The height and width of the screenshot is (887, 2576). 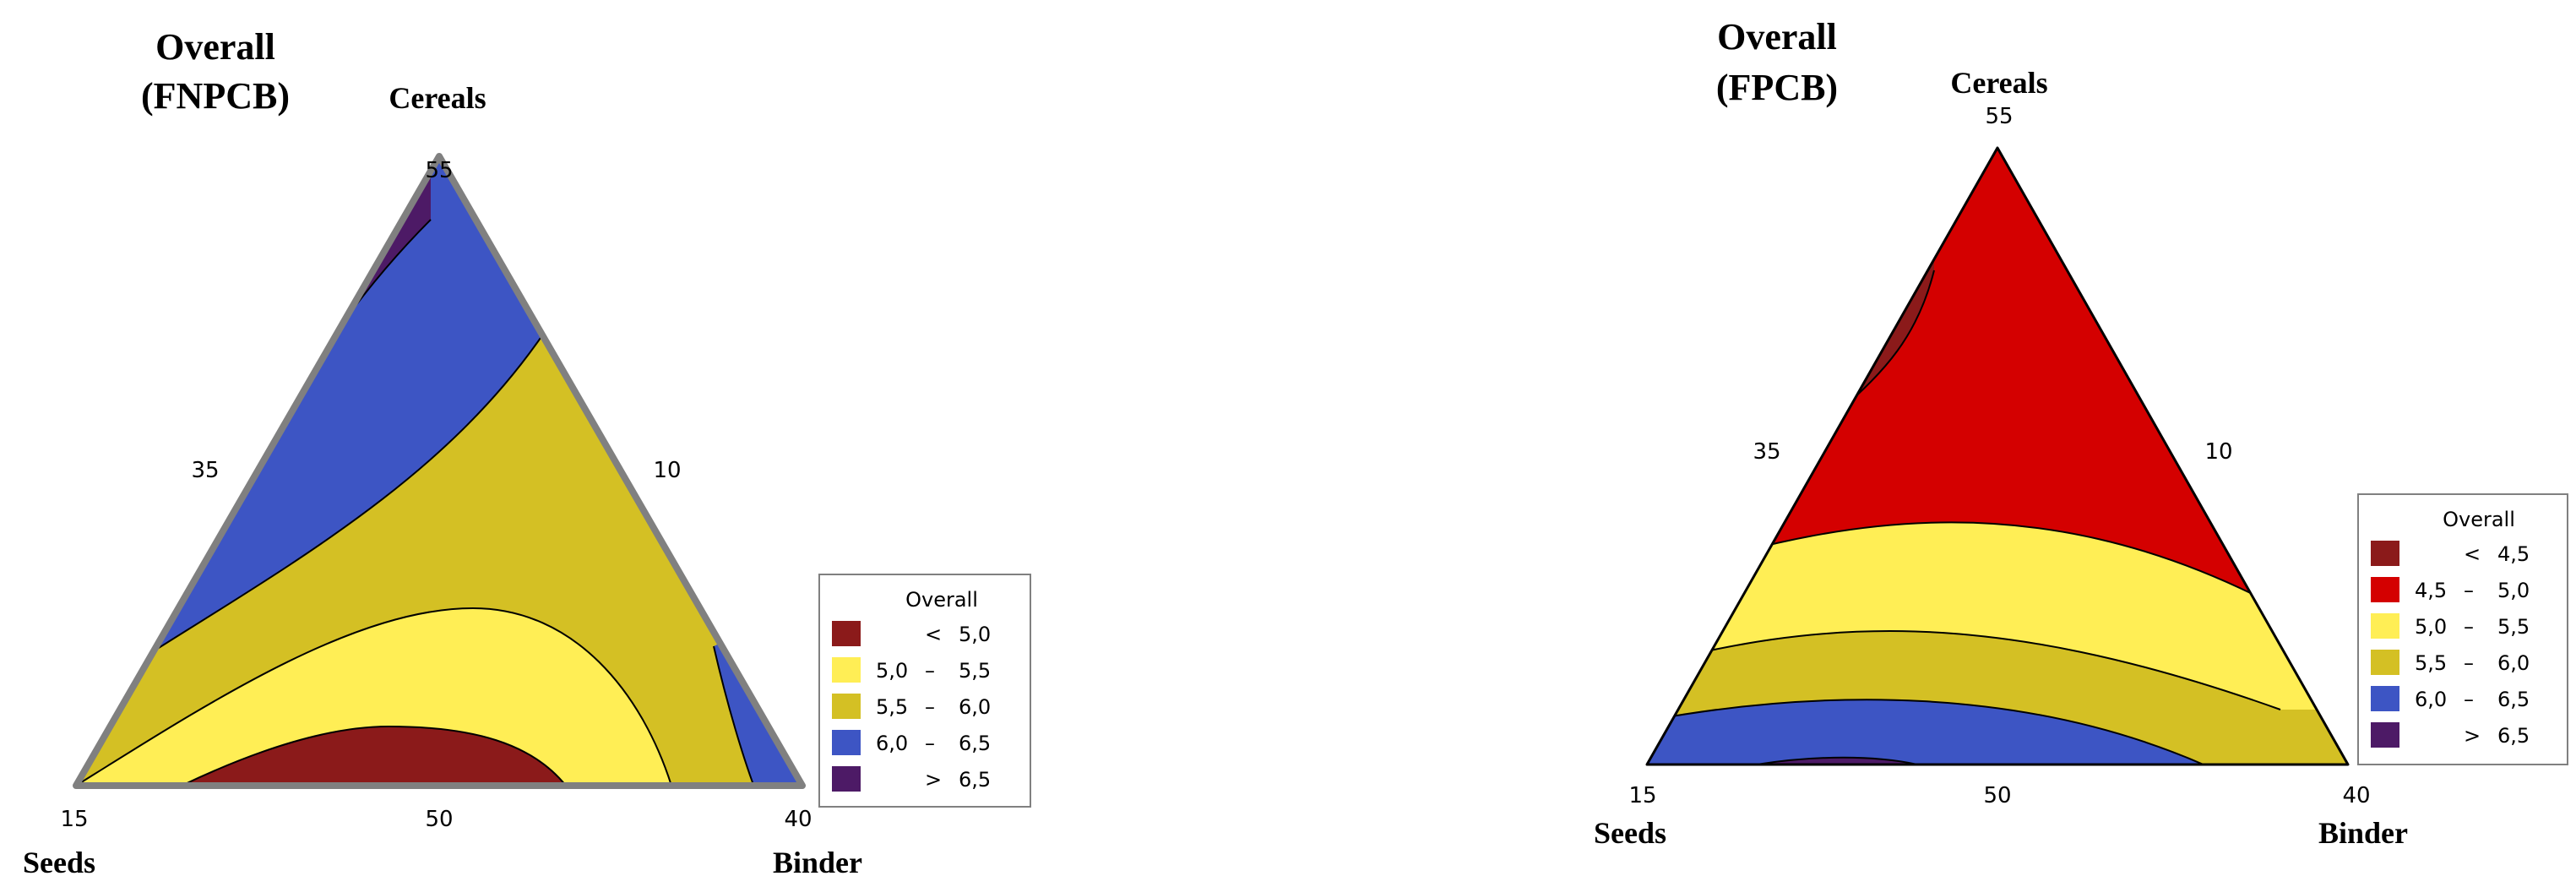 What do you see at coordinates (1777, 87) in the screenshot?
I see `title-line-2: (FPCB)` at bounding box center [1777, 87].